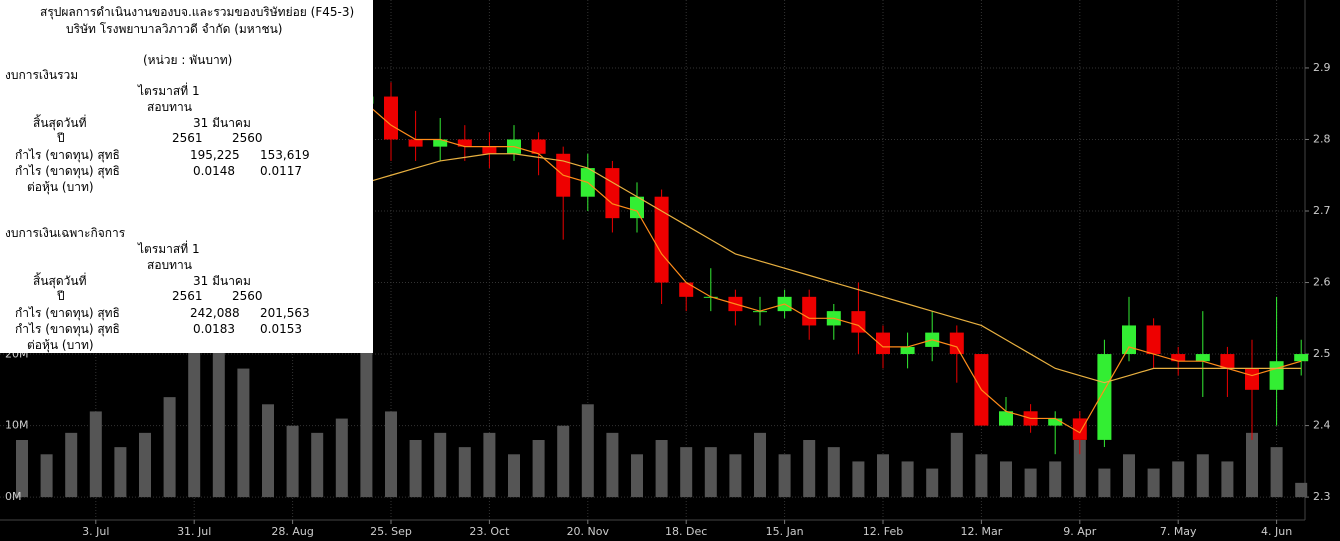 Image resolution: width=1340 pixels, height=541 pixels. What do you see at coordinates (215, 313) in the screenshot?
I see `profit-value: 242,088` at bounding box center [215, 313].